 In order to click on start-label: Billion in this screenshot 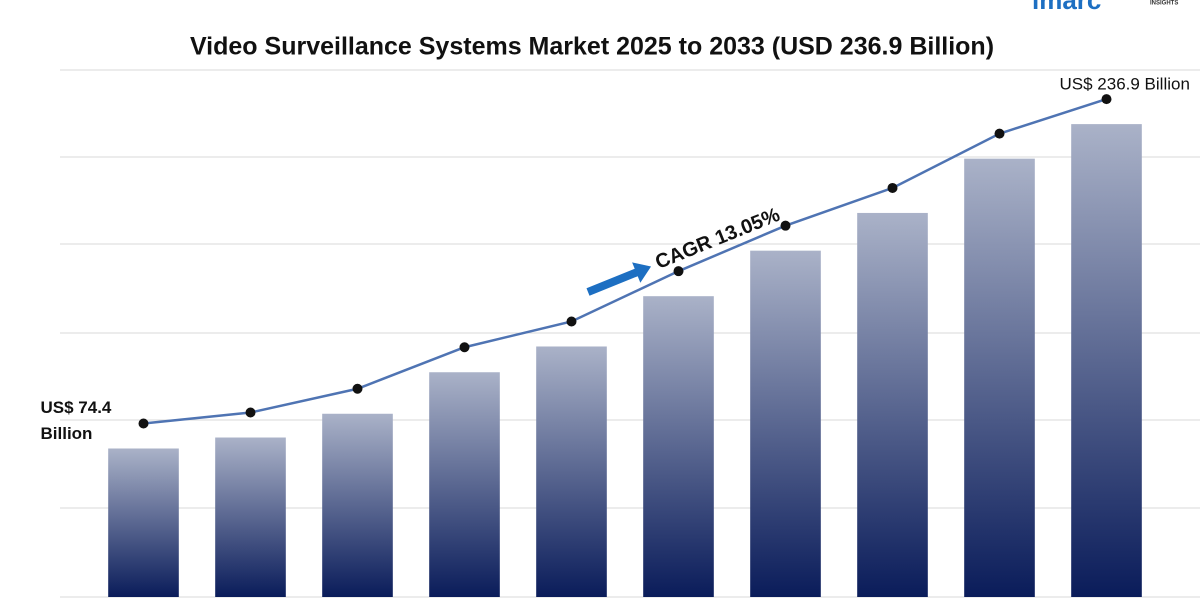, I will do `click(67, 433)`.